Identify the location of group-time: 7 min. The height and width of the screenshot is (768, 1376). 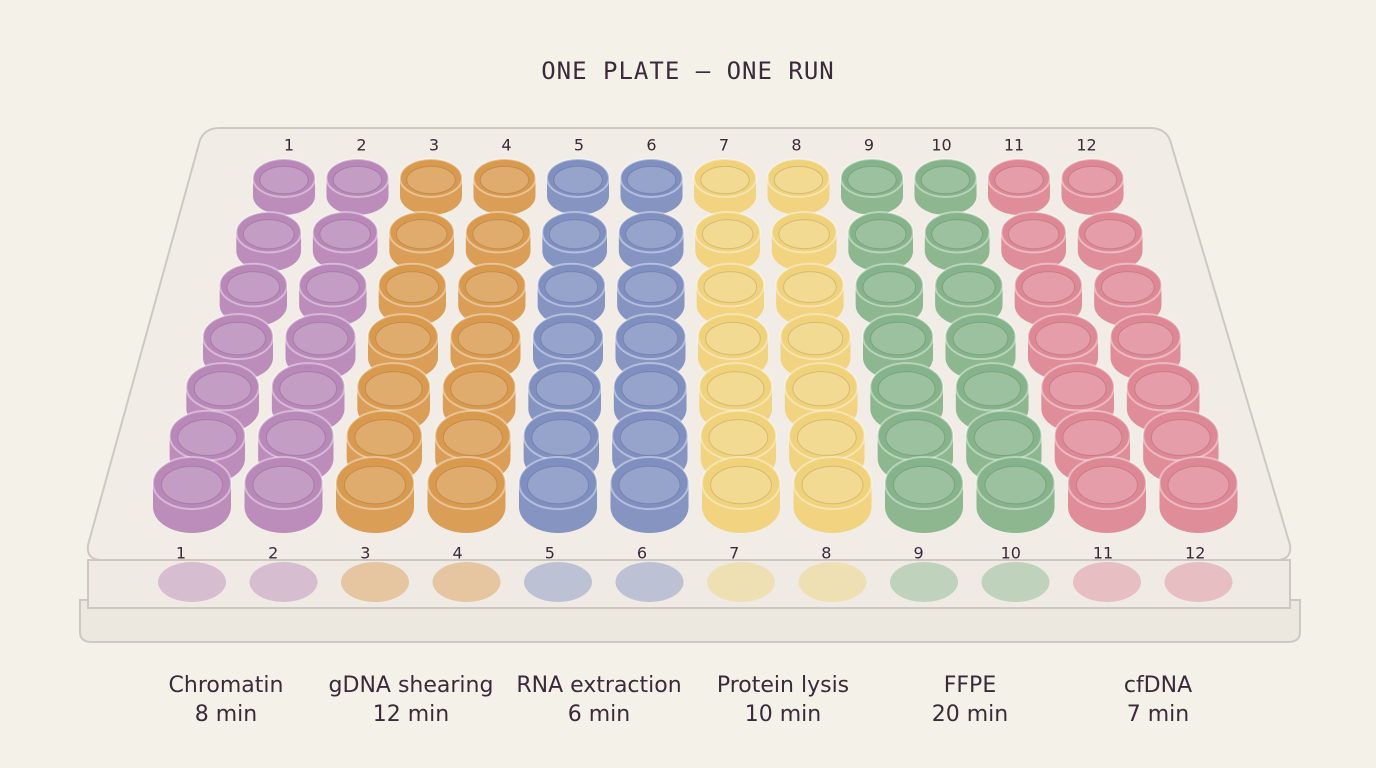
(1158, 714).